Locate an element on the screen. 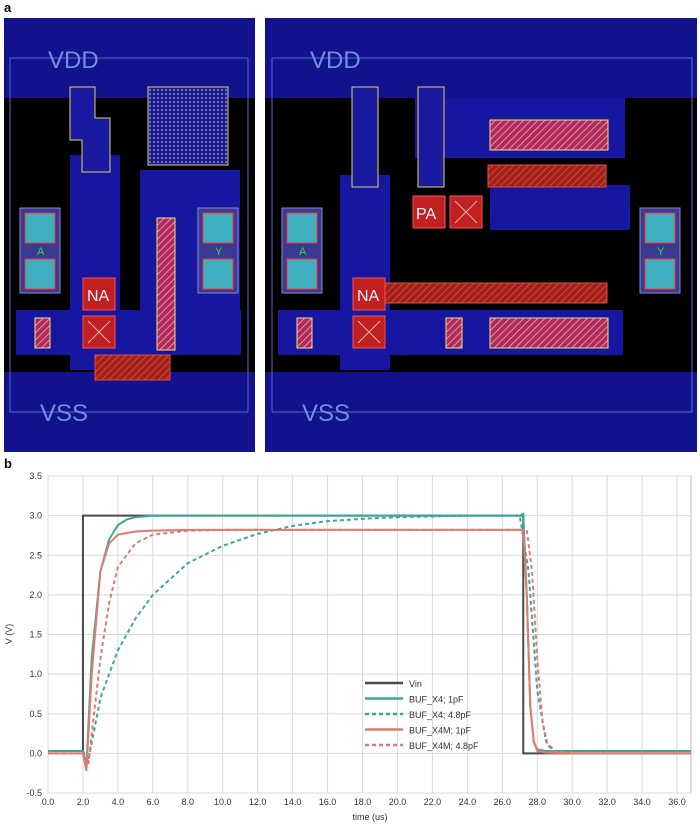 Image resolution: width=700 pixels, height=828 pixels. x-tick-label: 30.0 is located at coordinates (572, 802).